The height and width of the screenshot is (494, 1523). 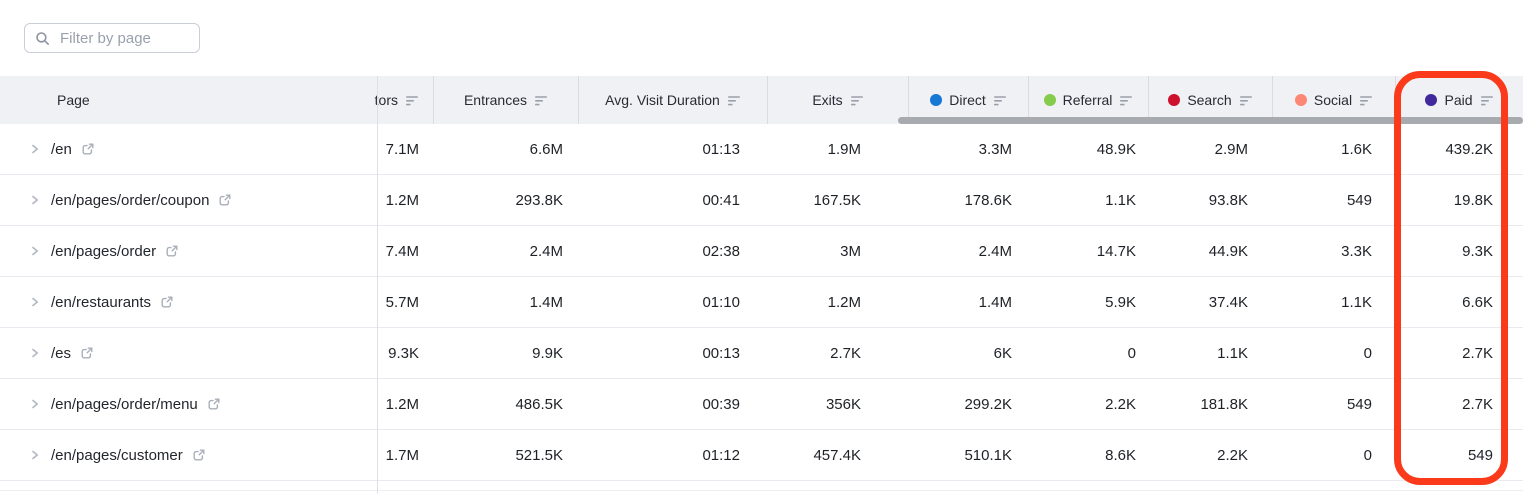 I want to click on avg-visit-duration-value: 00:39, so click(x=721, y=404).